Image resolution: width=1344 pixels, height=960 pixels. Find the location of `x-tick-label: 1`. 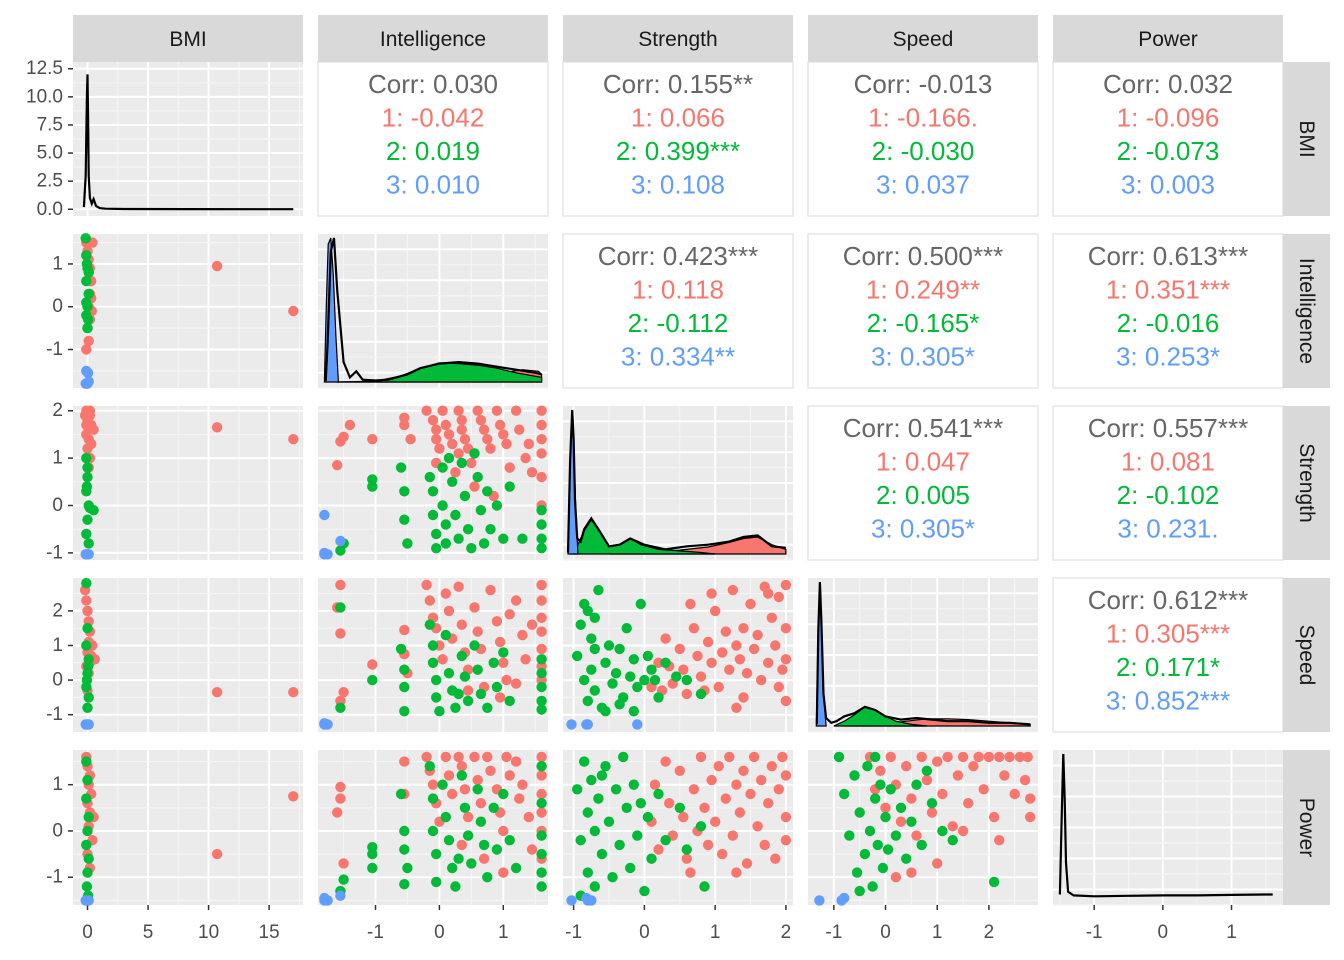

x-tick-label: 1 is located at coordinates (715, 932).